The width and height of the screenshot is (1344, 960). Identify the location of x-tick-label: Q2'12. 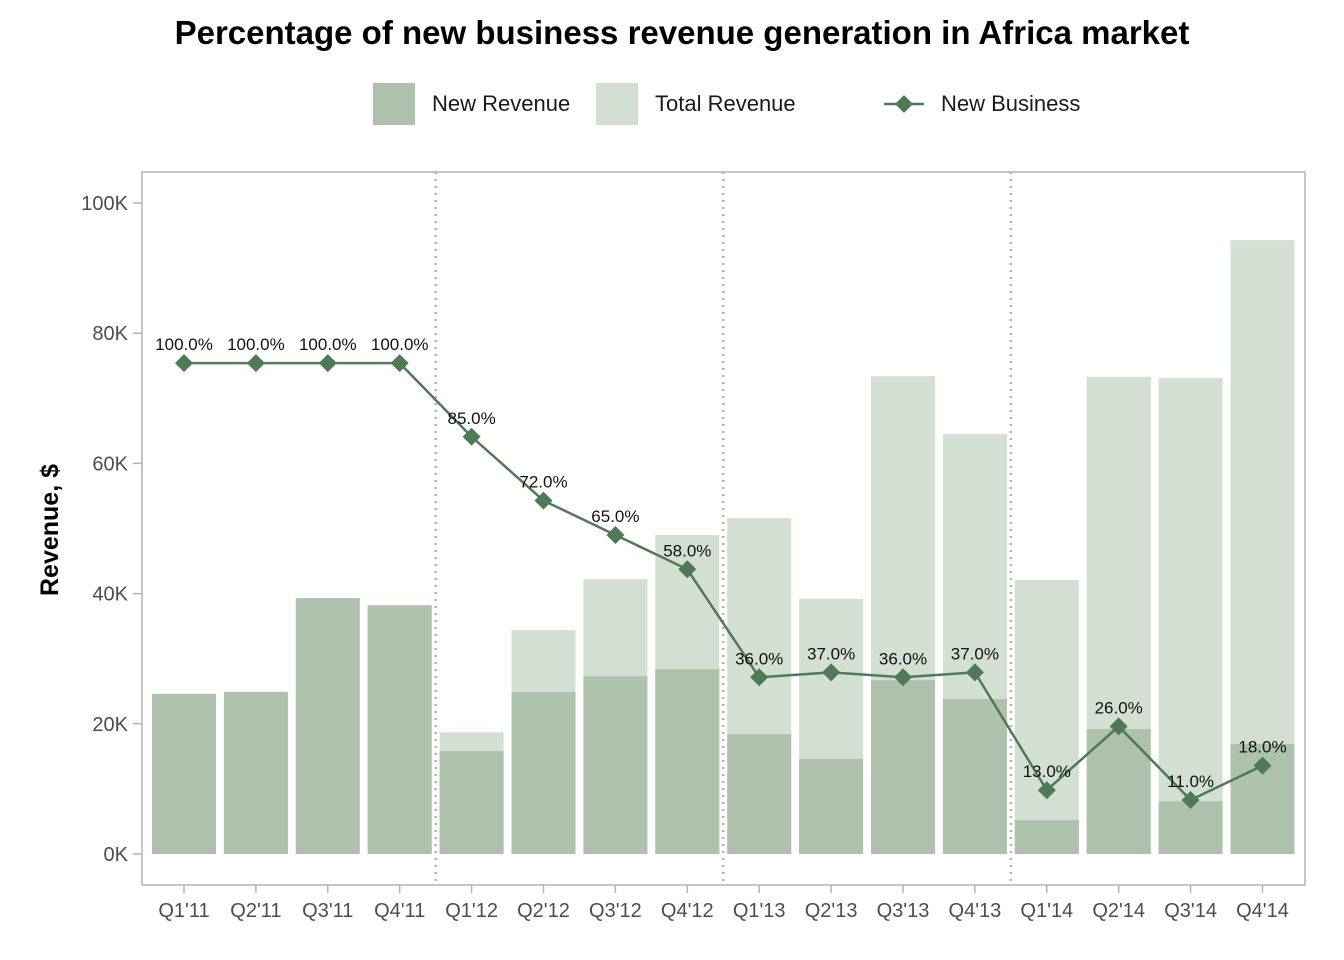
(543, 911).